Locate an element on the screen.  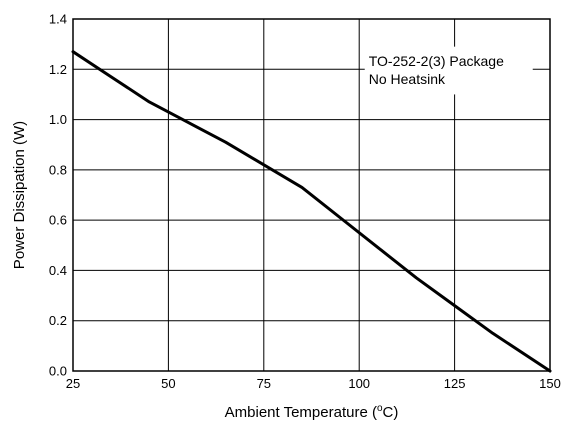
y-tick-label: 0.4 is located at coordinates (58, 270).